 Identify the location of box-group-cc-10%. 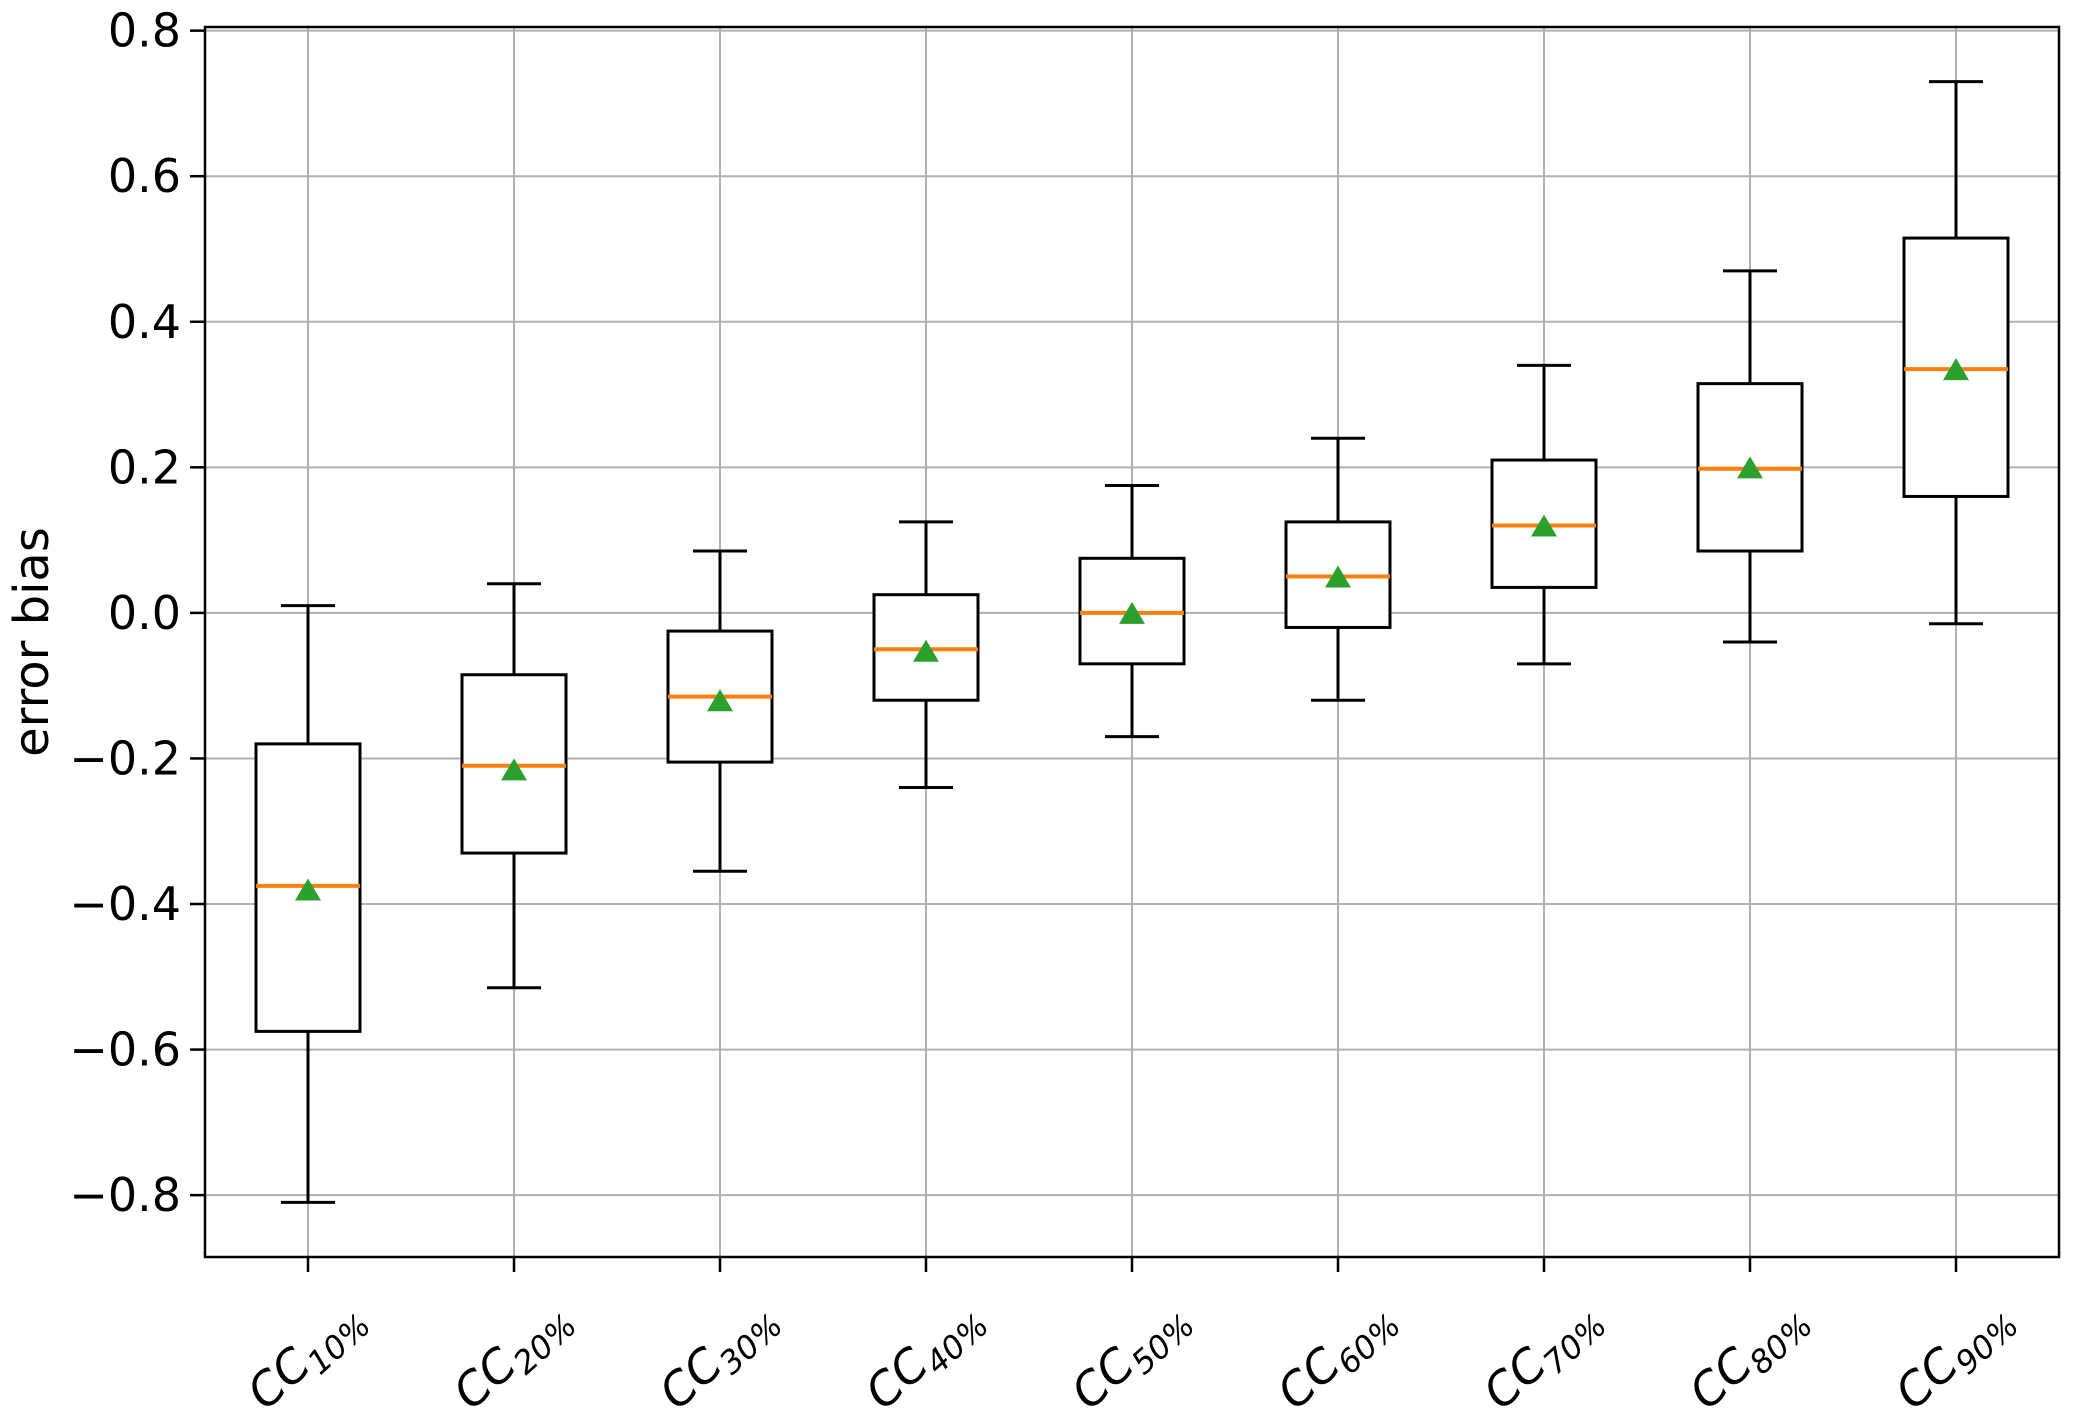
(308, 904).